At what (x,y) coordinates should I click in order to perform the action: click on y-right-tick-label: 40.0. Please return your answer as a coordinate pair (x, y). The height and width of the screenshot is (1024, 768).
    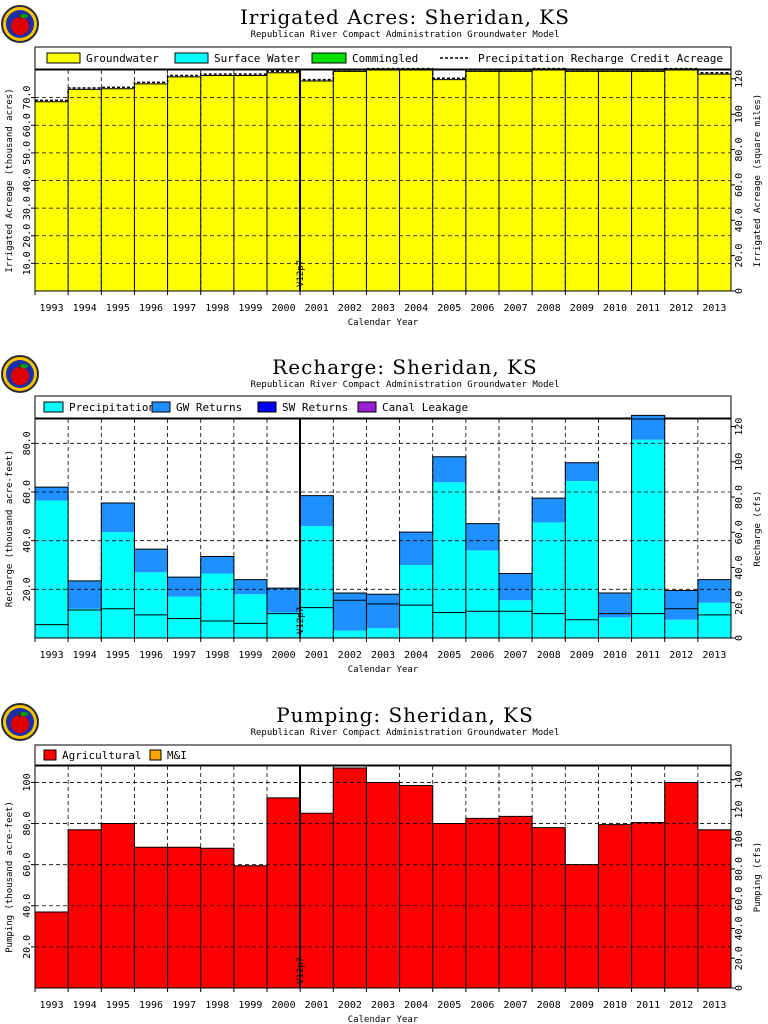
    Looking at the image, I should click on (739, 220).